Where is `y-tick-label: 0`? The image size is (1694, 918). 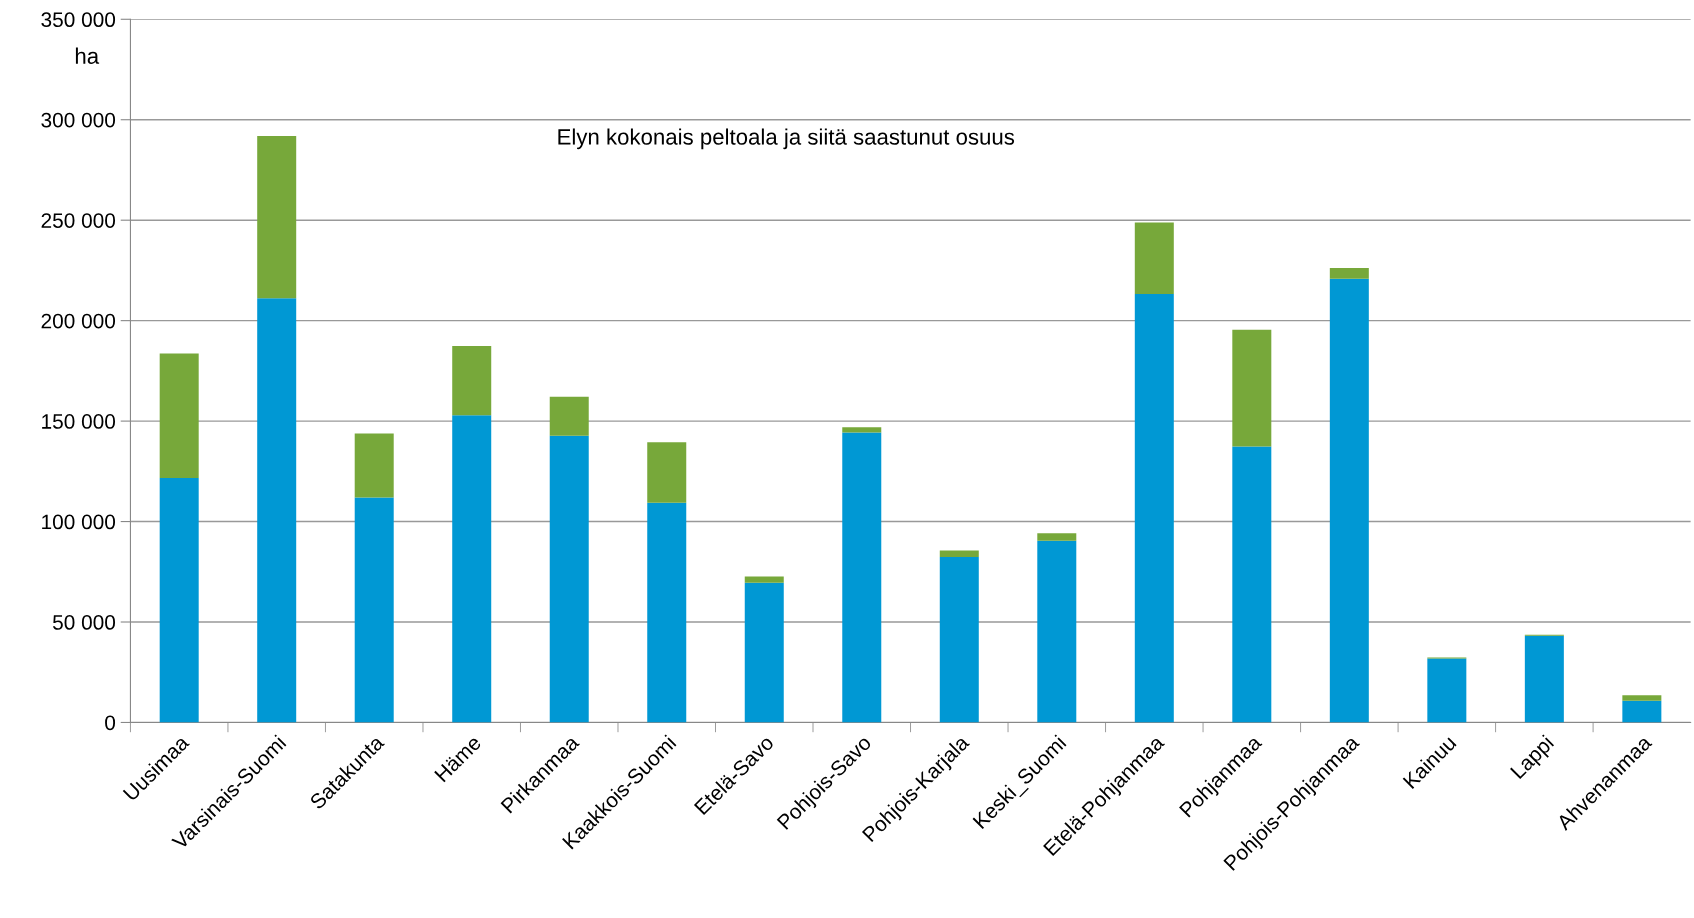
y-tick-label: 0 is located at coordinates (110, 723).